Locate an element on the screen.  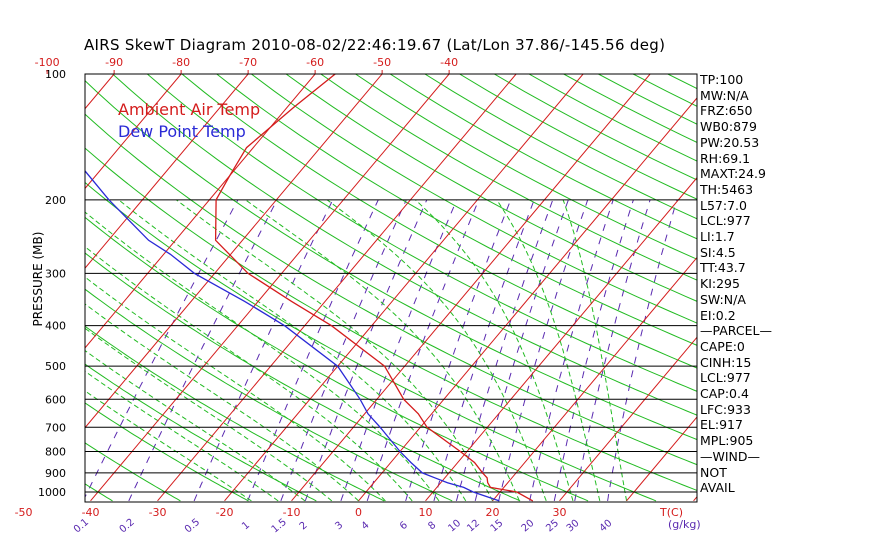
stat-line: NOT is located at coordinates (713, 472).